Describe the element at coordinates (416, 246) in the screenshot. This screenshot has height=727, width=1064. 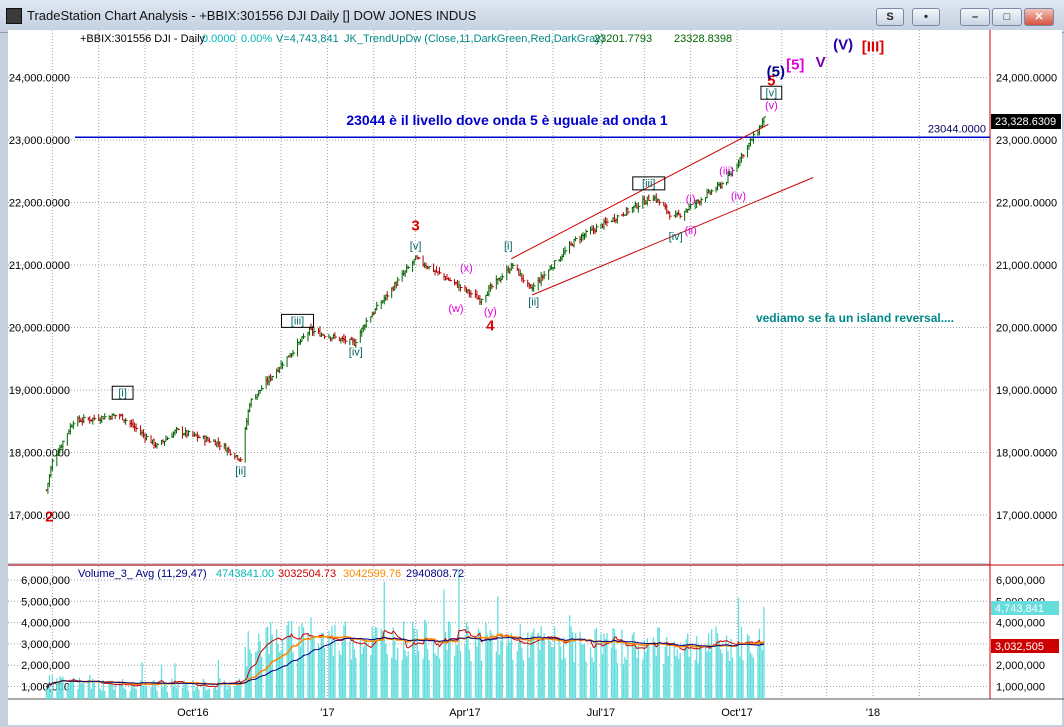
I see `wave-label: [v]` at that location.